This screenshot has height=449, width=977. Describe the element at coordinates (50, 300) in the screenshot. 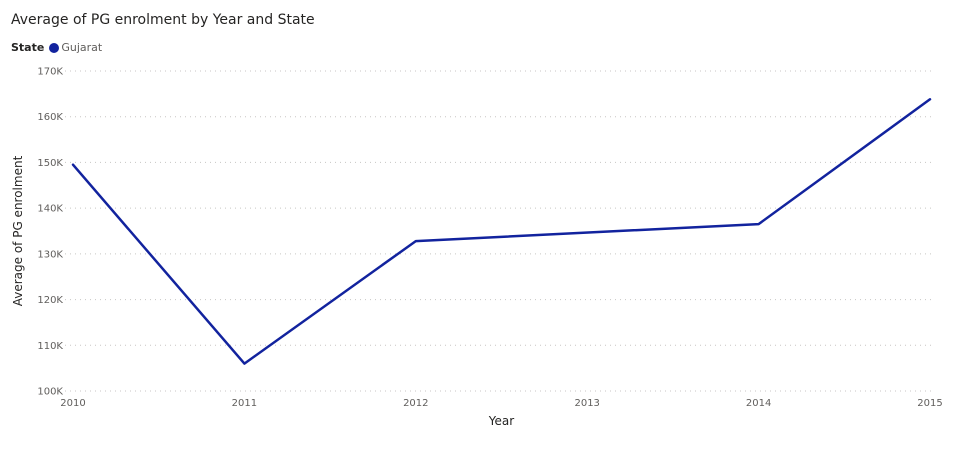

I see `y-tick-label: 120K` at that location.